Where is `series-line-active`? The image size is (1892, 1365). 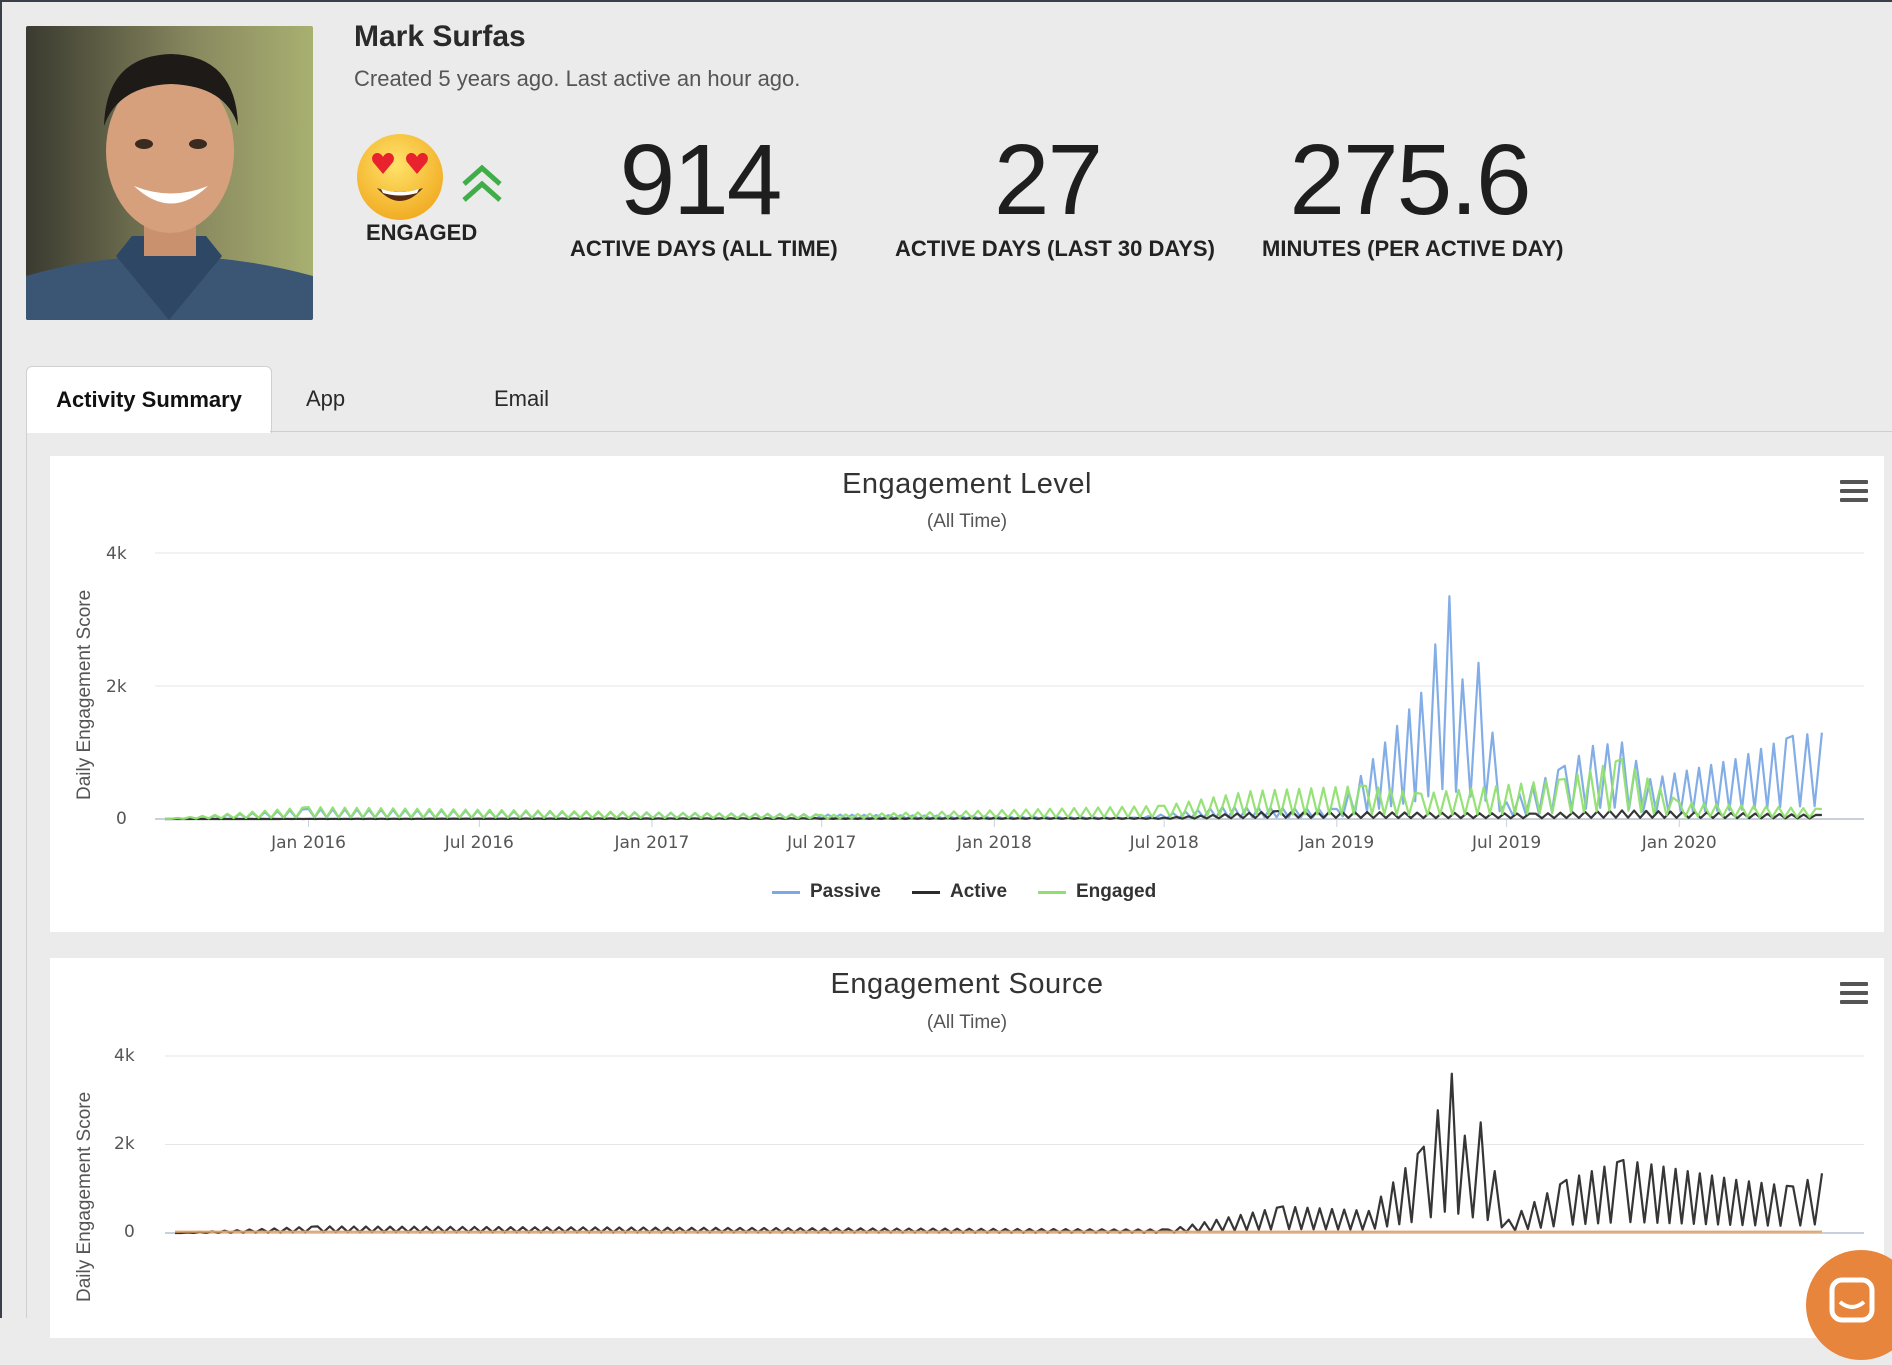 series-line-active is located at coordinates (993, 815).